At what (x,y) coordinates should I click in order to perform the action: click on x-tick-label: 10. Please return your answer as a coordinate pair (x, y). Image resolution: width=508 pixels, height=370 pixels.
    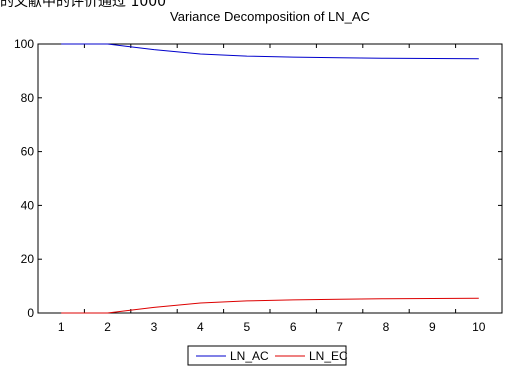
    Looking at the image, I should click on (479, 327).